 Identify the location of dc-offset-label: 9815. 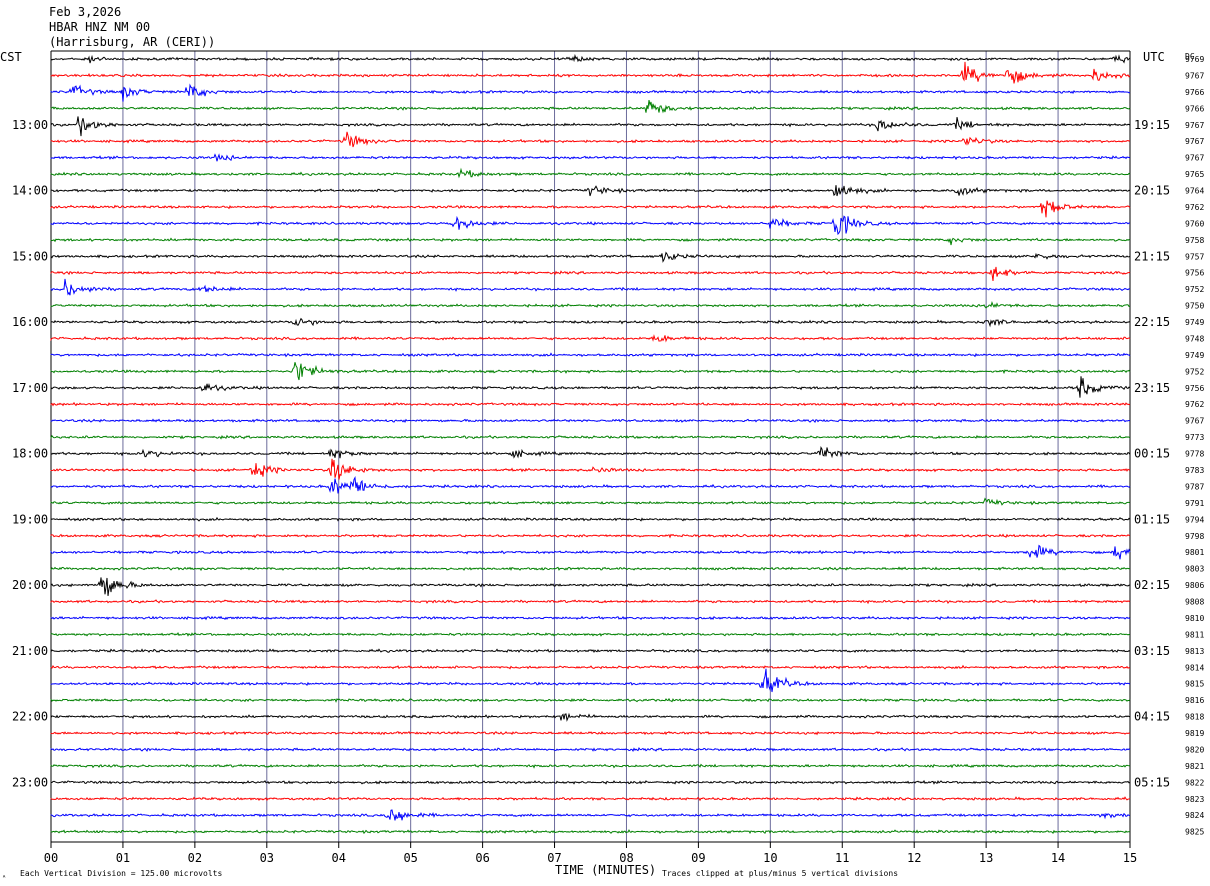
(1194, 684).